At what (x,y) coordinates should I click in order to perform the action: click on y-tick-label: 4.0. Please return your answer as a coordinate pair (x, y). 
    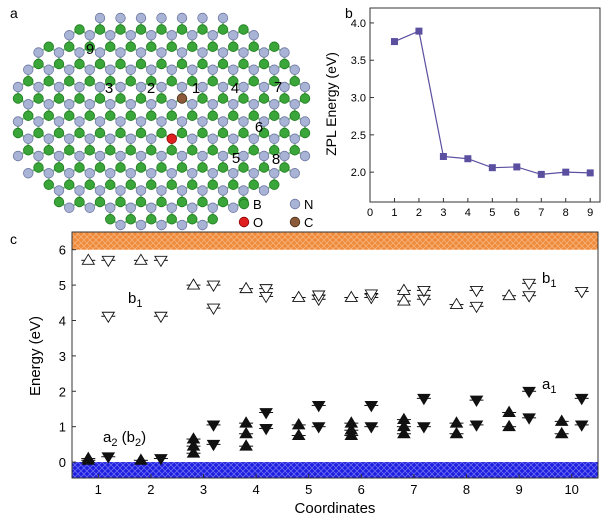
    Looking at the image, I should click on (358, 24).